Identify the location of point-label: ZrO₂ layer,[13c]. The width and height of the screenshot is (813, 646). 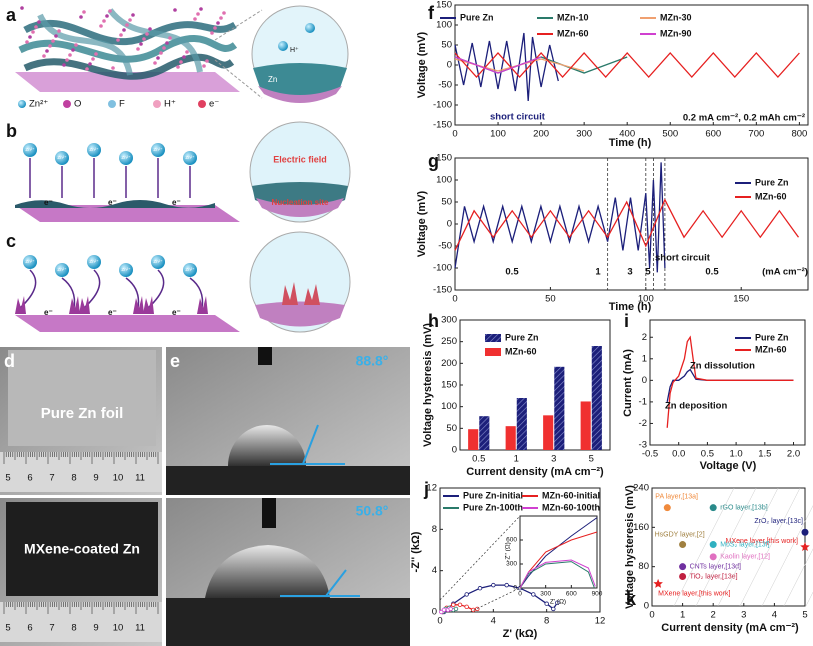
(778, 521).